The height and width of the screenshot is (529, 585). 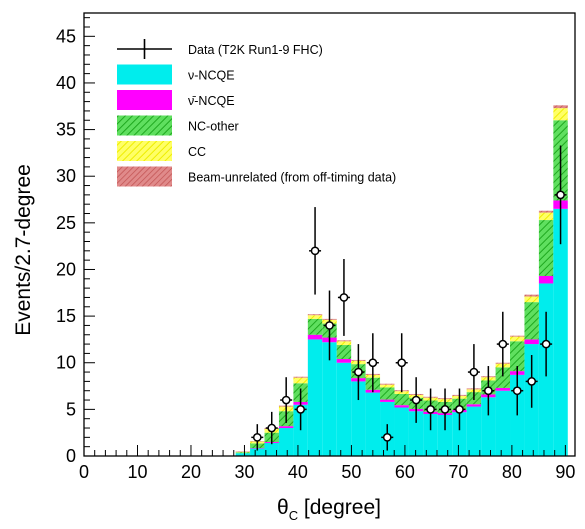 I want to click on x-tick-label: 60, so click(x=405, y=472).